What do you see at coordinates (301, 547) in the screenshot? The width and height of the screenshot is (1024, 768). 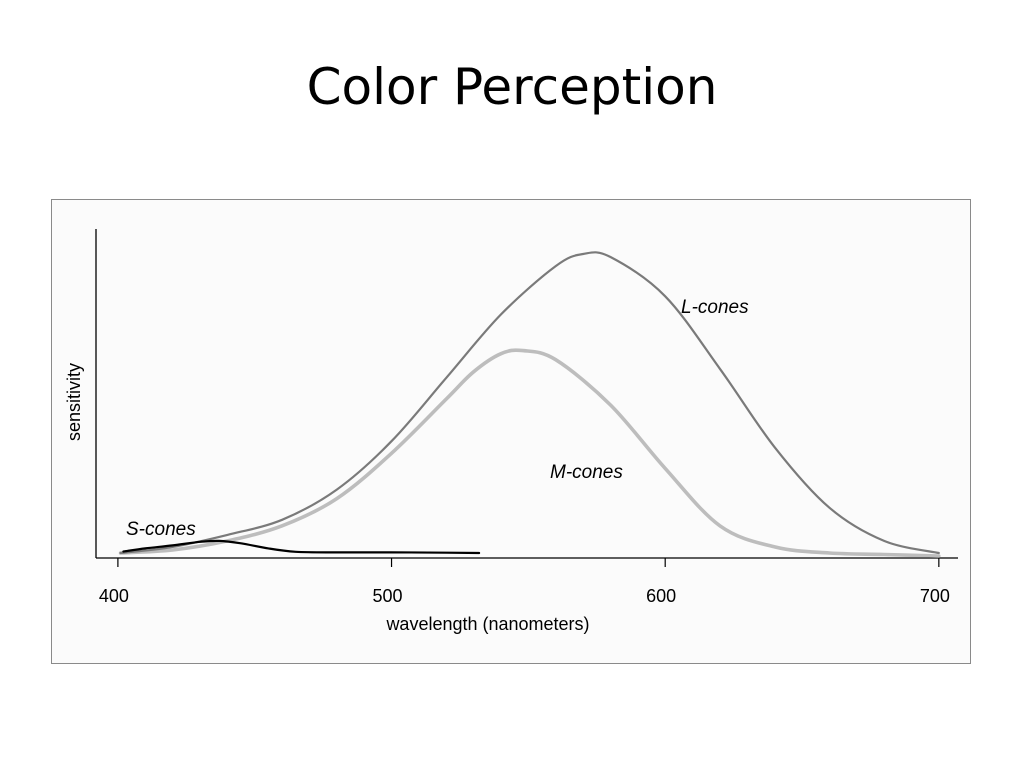 I see `s-cones-curve` at bounding box center [301, 547].